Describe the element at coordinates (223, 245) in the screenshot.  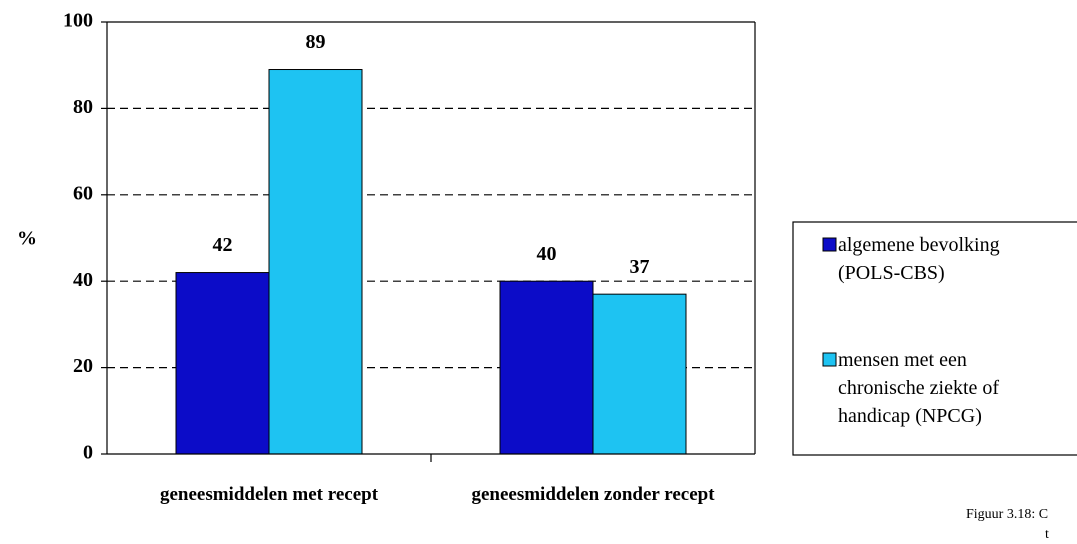
I see `value-label: 42` at that location.